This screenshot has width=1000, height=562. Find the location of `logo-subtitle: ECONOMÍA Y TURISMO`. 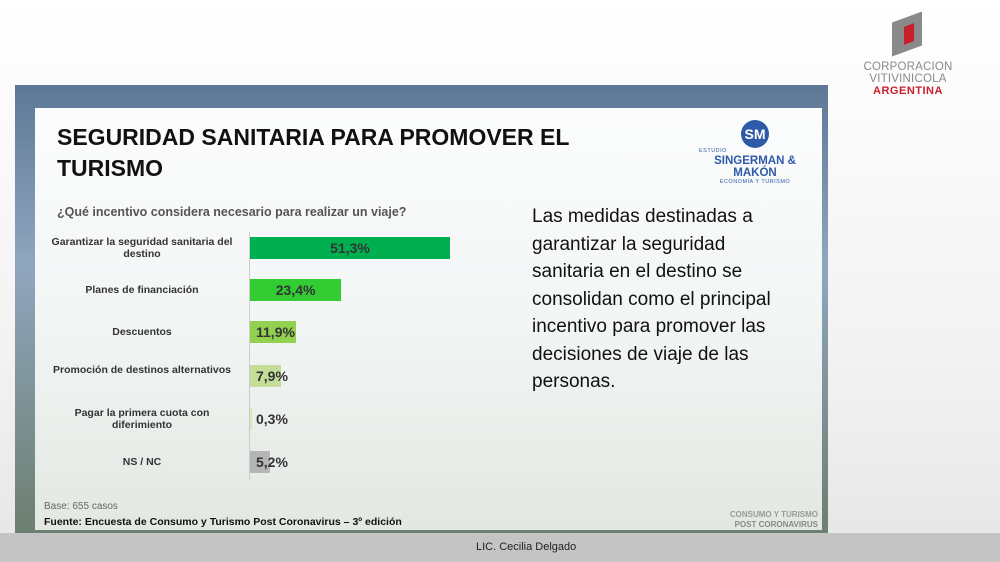

logo-subtitle: ECONOMÍA Y TURISMO is located at coordinates (755, 182).